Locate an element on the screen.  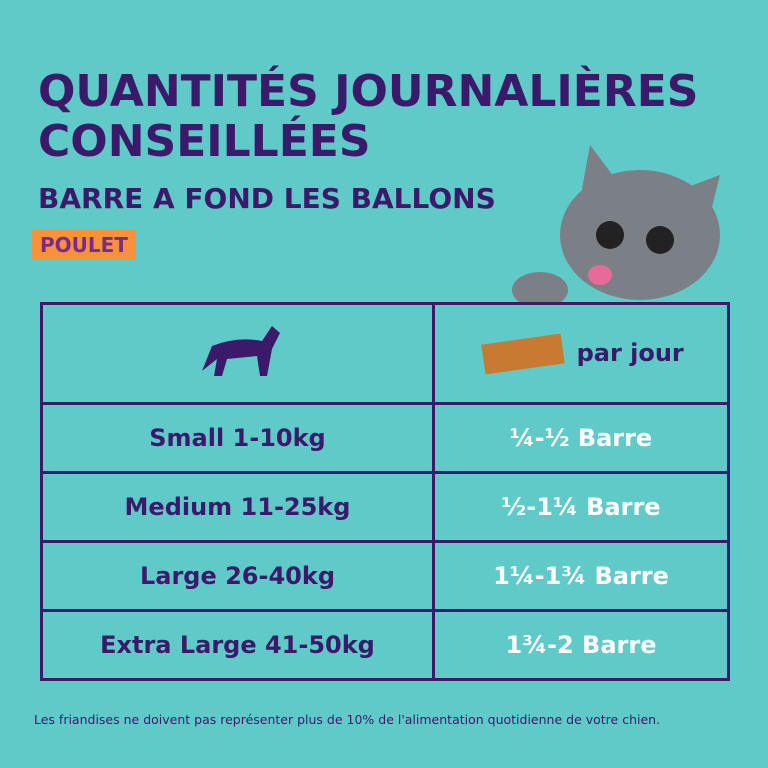
dog-illustration is located at coordinates (616, 225).